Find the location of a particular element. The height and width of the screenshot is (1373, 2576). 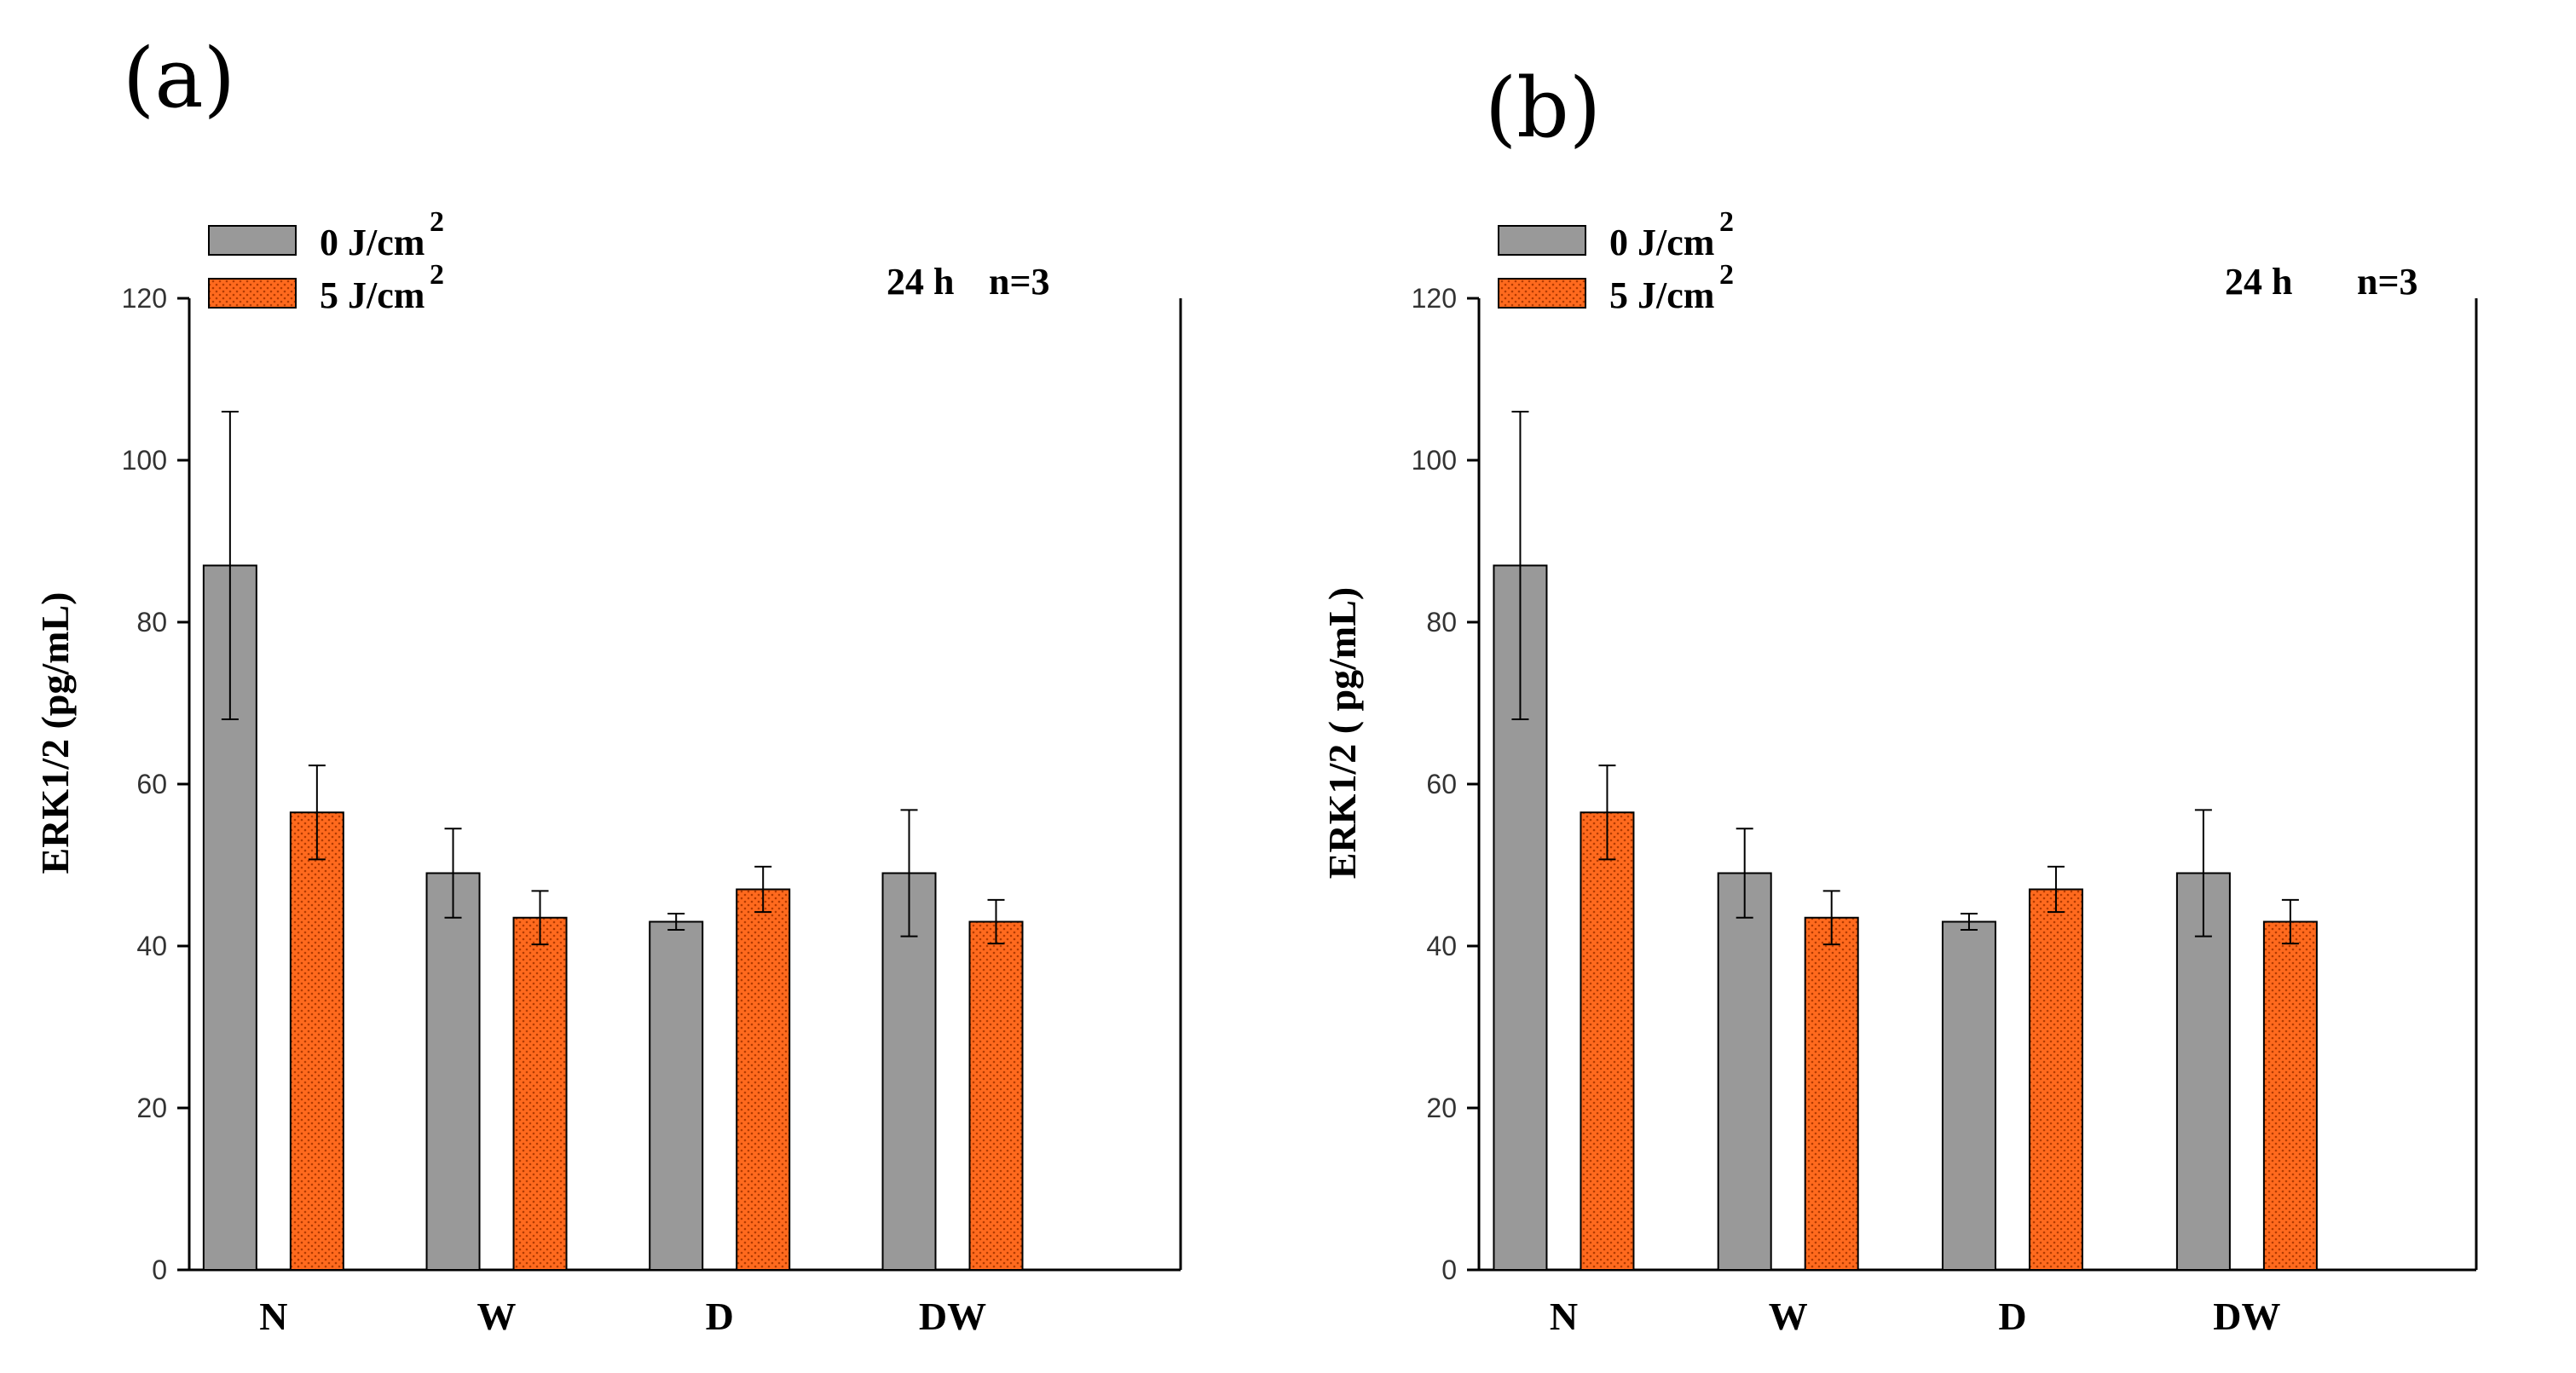

panel-label: (a) is located at coordinates (179, 79).